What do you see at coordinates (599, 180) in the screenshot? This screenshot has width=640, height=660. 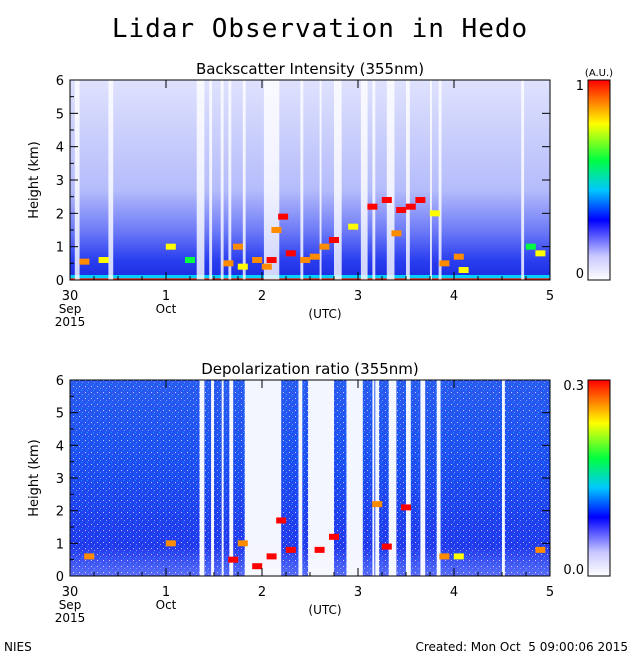 I see `colorbar` at bounding box center [599, 180].